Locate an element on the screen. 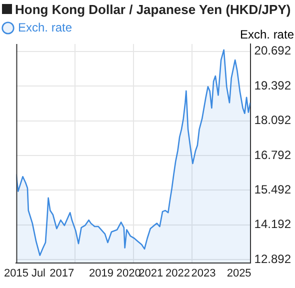  y-tick-label: 15.492 is located at coordinates (273, 189).